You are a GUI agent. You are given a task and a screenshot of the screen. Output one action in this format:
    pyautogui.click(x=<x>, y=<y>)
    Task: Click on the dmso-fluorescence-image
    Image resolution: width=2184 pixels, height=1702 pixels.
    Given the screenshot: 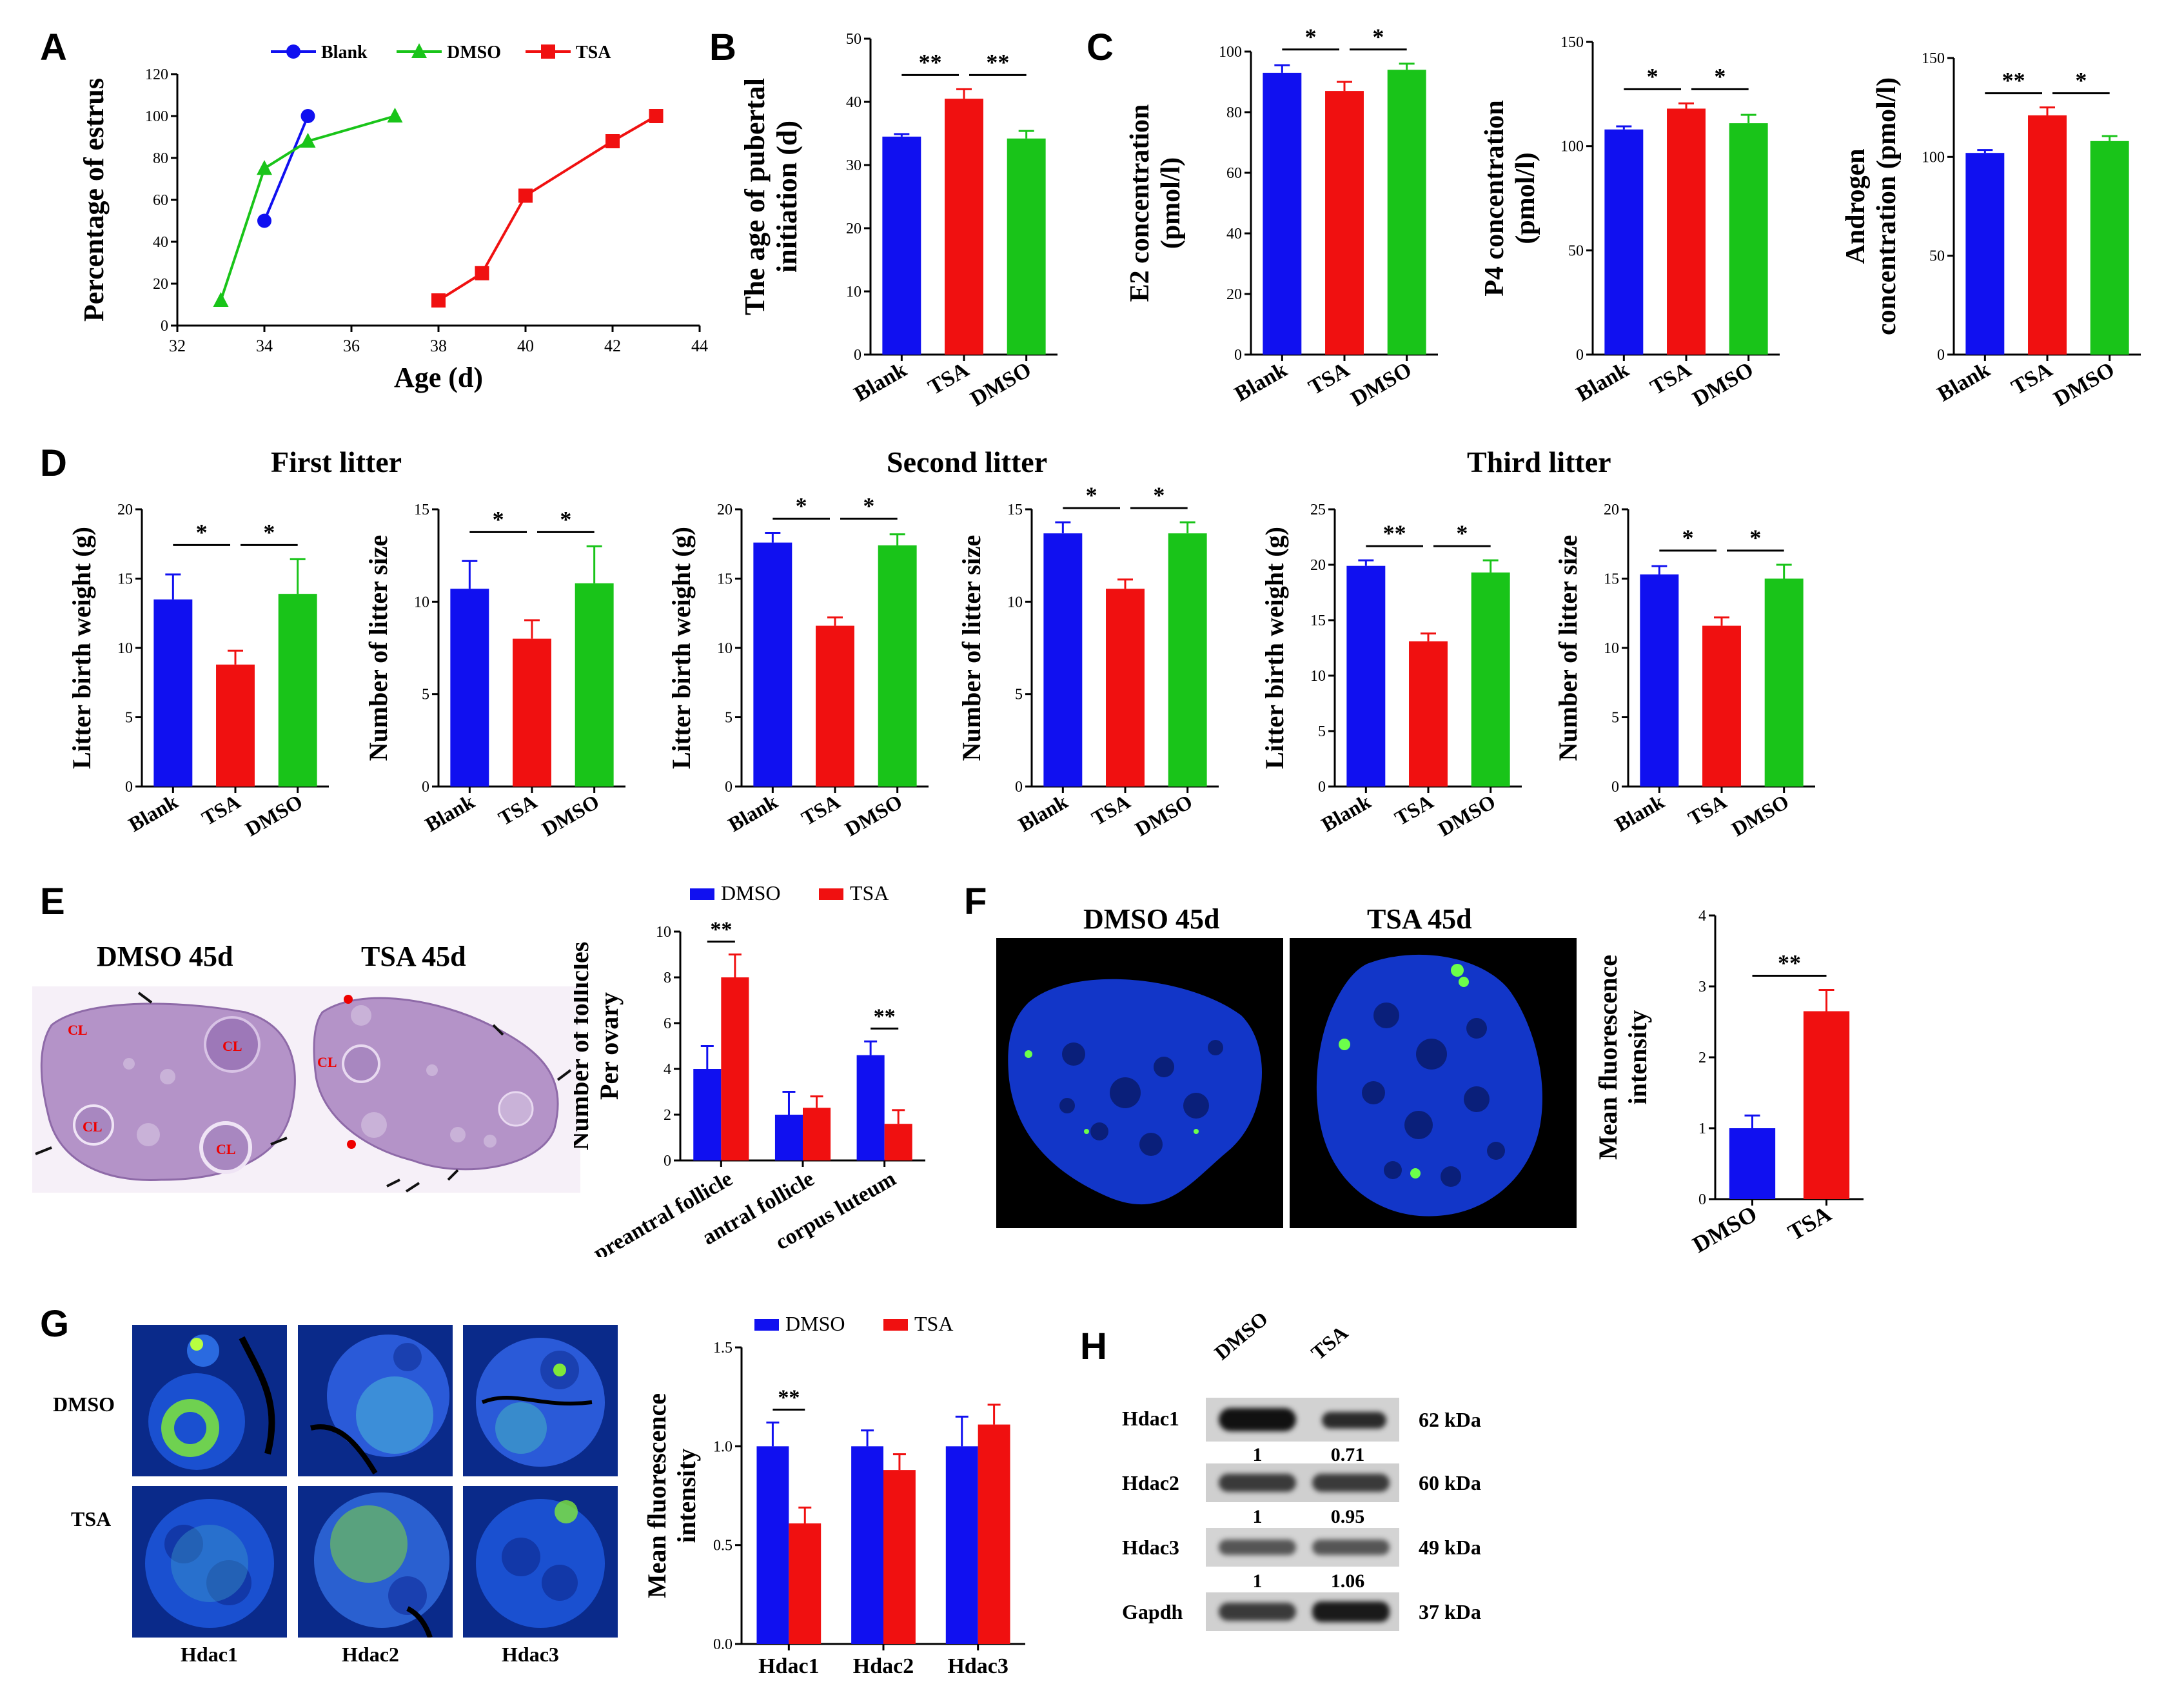 What is the action you would take?
    pyautogui.click(x=1139, y=1083)
    